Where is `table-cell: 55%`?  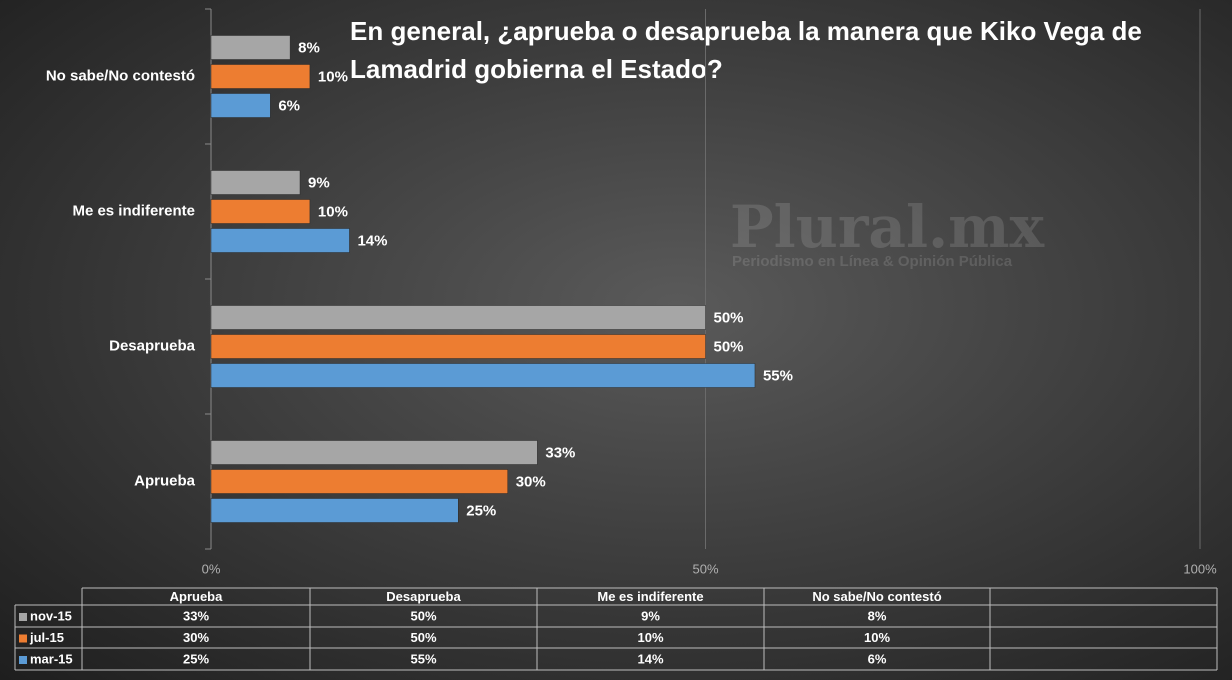
table-cell: 55% is located at coordinates (423, 658).